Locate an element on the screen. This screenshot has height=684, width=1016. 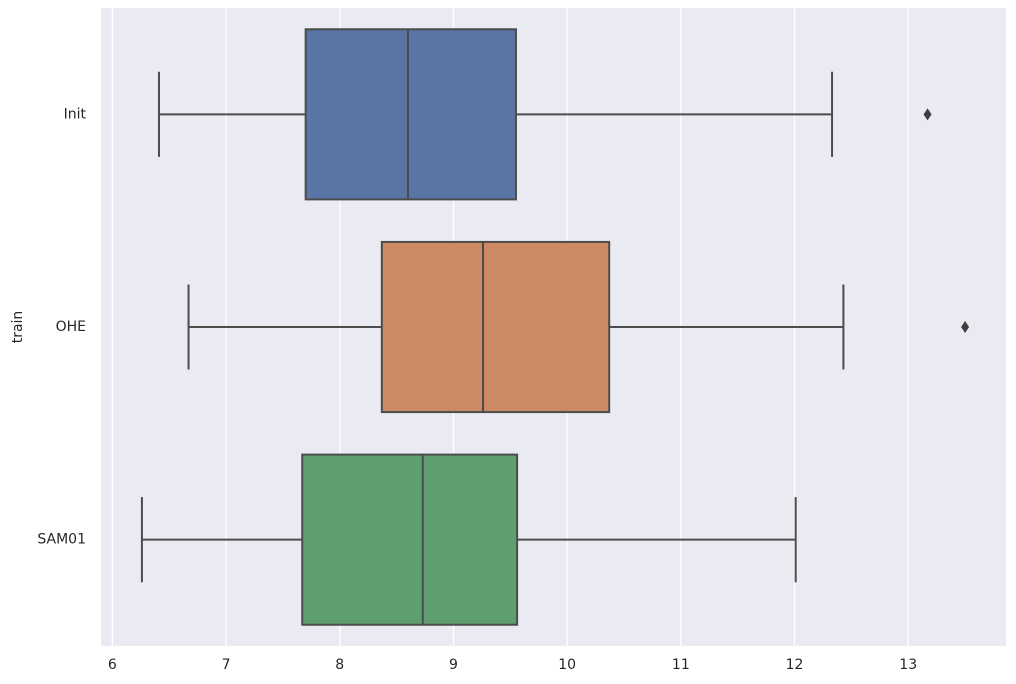
y-tick-label: SAM01 is located at coordinates (61, 540).